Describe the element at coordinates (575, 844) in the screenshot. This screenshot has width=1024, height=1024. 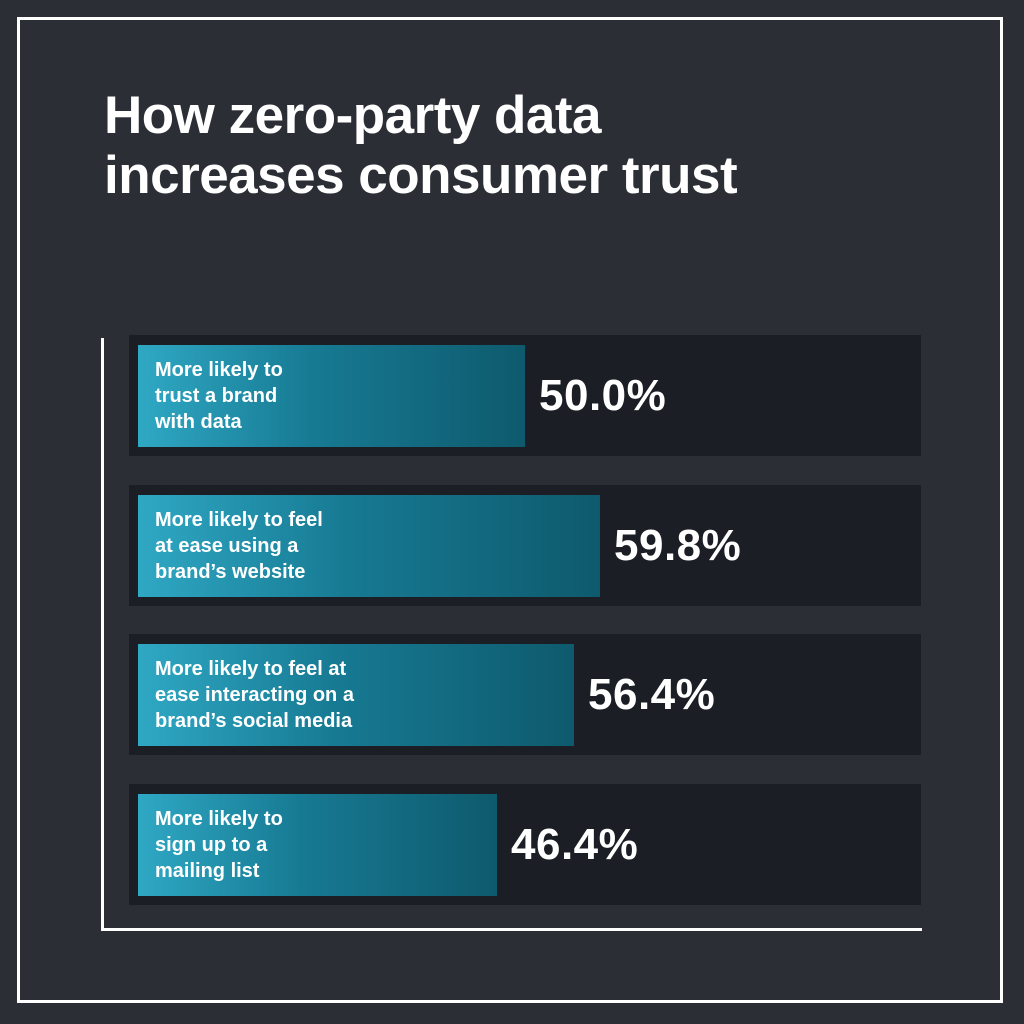
I see `bar-value-label: 46.4%` at that location.